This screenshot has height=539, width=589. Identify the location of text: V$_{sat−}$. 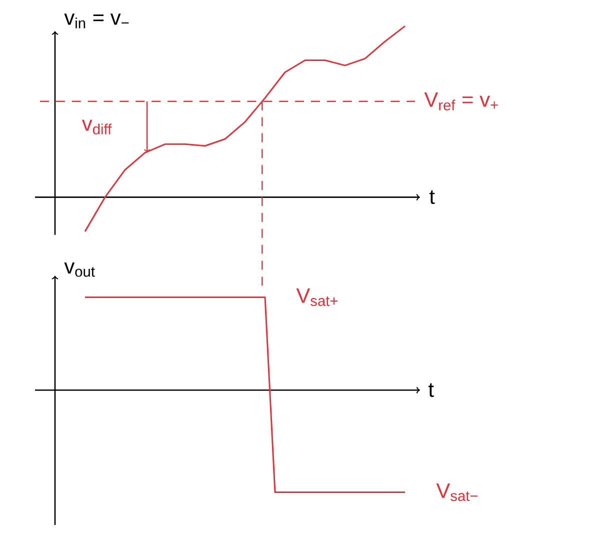
(457, 492).